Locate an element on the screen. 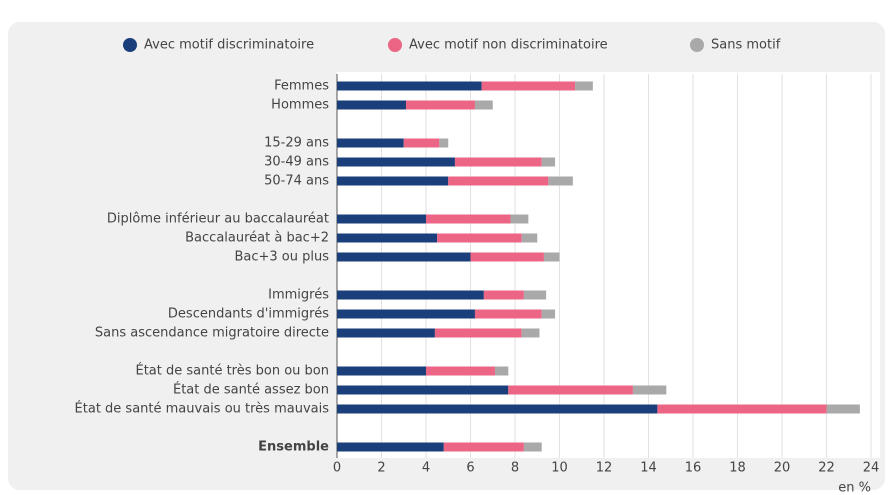  y-tick-label: 15-29 ans is located at coordinates (296, 143).